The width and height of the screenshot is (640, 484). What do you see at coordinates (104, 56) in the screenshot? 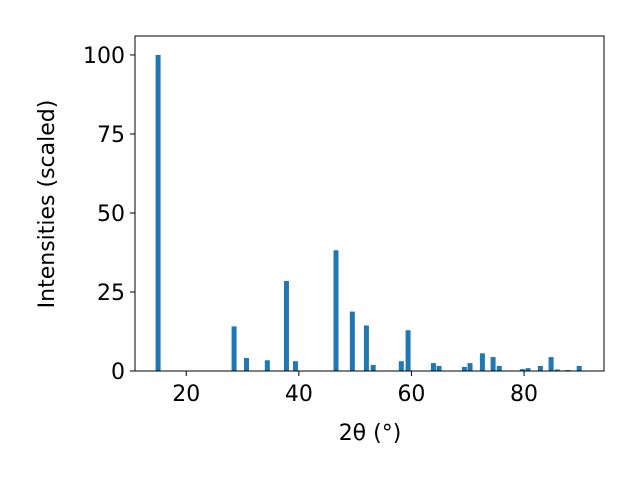
I see `y-tick-label: 100` at bounding box center [104, 56].